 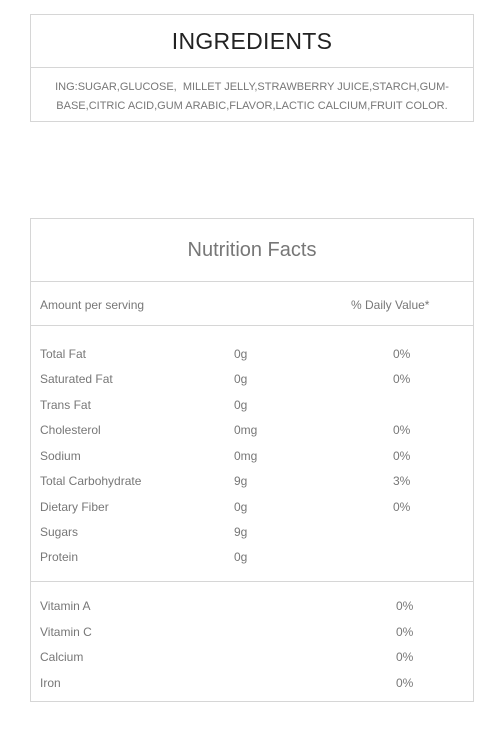 I want to click on vitamin-row-vitamin-a: Vitamin A 0%, so click(x=252, y=609).